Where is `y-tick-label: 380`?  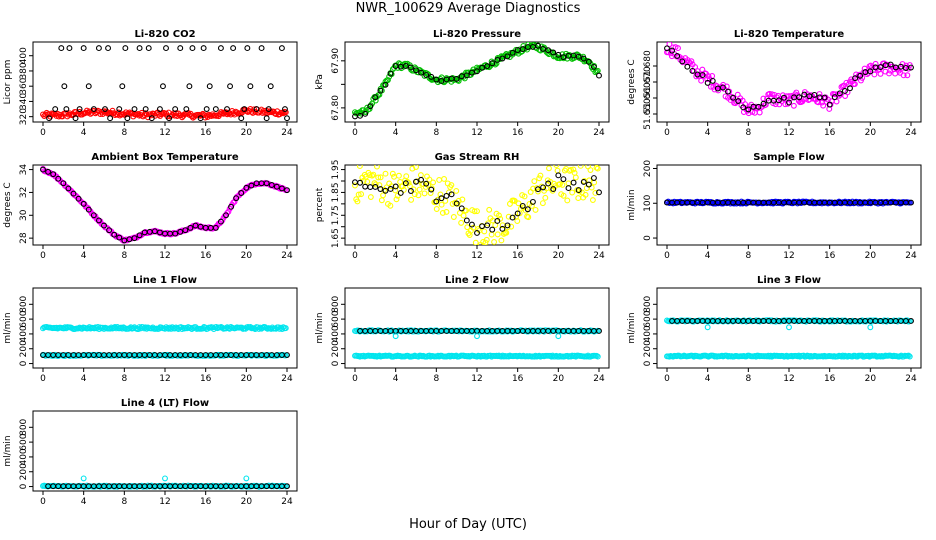 y-tick-label: 380 is located at coordinates (24, 70).